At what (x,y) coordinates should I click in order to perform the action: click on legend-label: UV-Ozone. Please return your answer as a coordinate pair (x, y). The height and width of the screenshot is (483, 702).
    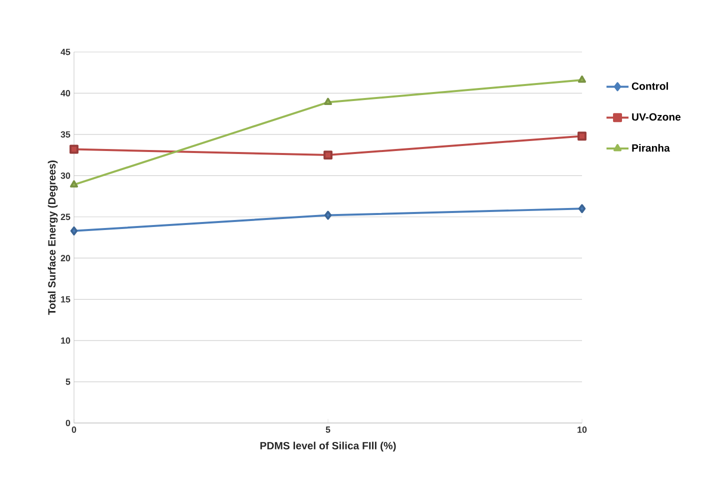
    Looking at the image, I should click on (656, 117).